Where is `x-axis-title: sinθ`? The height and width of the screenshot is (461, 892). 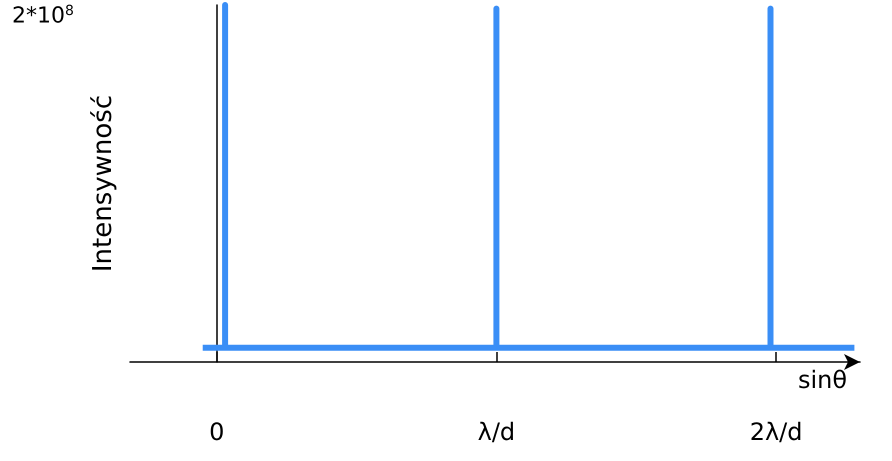
x-axis-title: sinθ is located at coordinates (823, 380).